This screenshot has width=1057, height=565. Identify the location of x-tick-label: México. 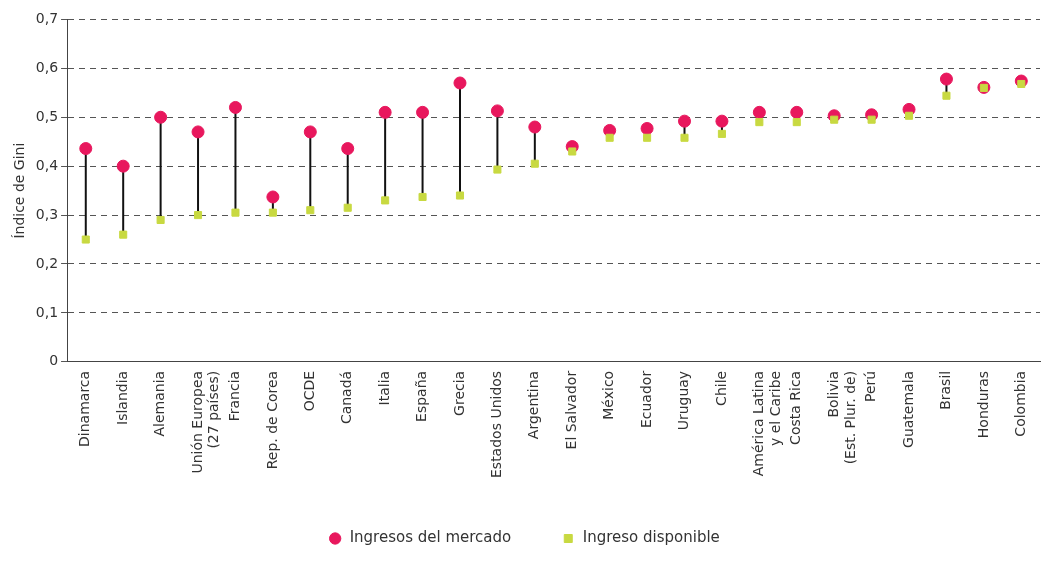
(608, 395).